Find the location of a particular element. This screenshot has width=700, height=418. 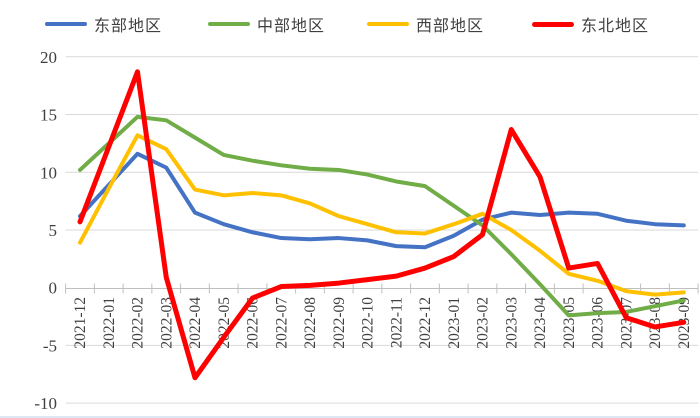

window-edge is located at coordinates (350, 417).